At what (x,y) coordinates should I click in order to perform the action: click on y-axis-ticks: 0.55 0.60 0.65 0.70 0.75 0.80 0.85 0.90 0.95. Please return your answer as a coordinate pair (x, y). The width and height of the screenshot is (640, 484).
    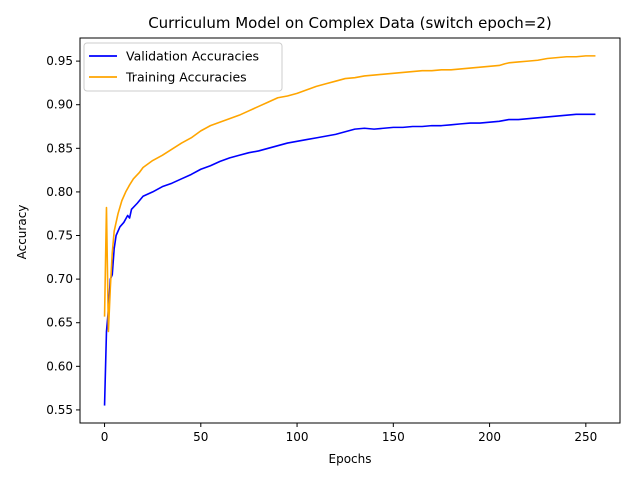
    Looking at the image, I should click on (63, 235).